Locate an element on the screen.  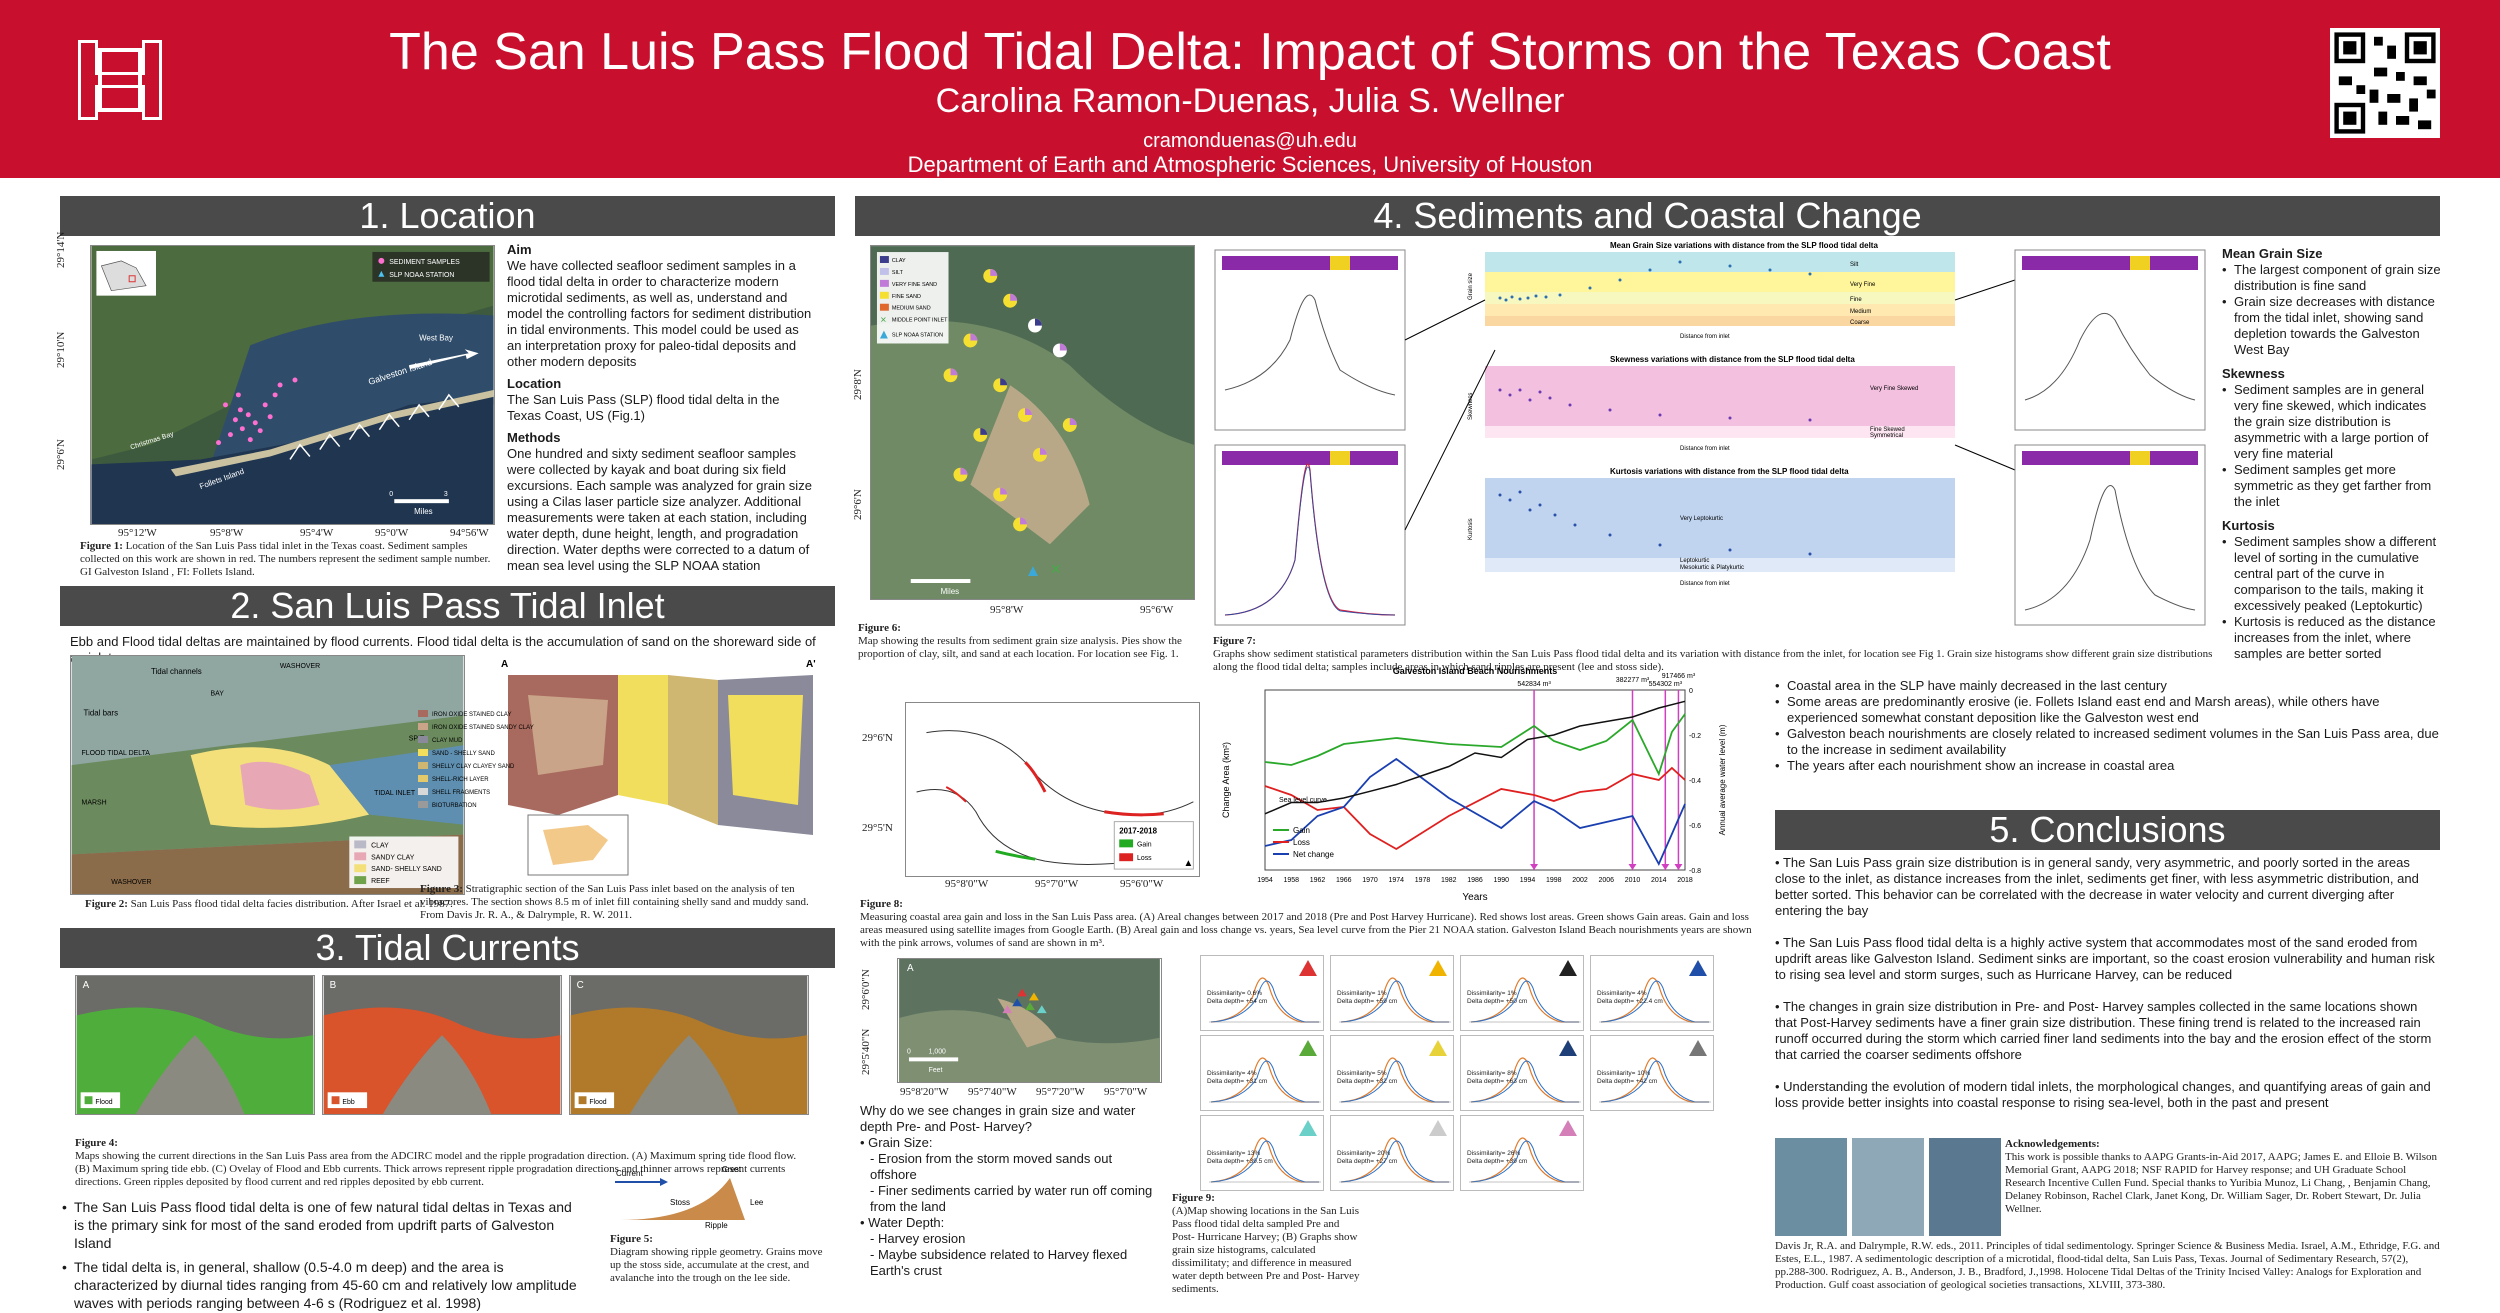
x-tick-label: 1966 is located at coordinates (1344, 880).